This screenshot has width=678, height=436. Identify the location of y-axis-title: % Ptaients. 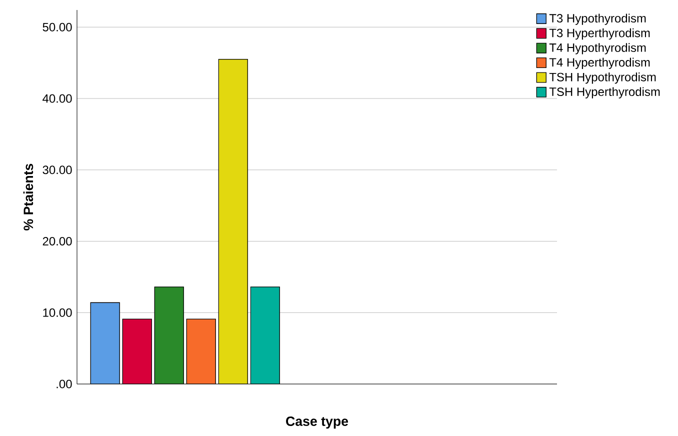
(28, 197).